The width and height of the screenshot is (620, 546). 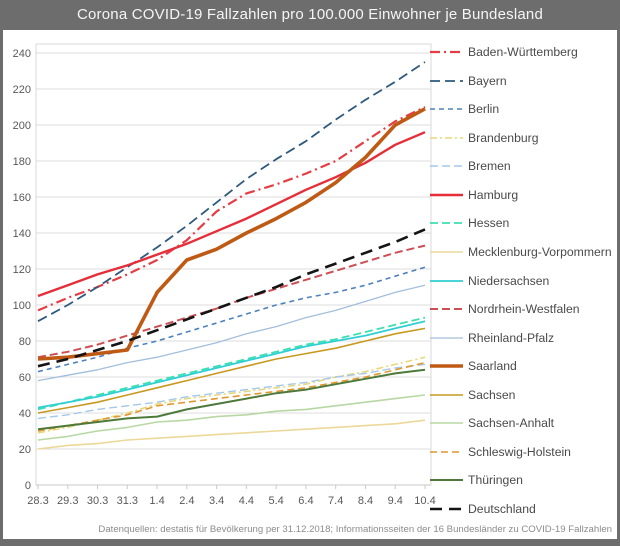 I want to click on legend-label-saarland: Saarland, so click(x=492, y=366).